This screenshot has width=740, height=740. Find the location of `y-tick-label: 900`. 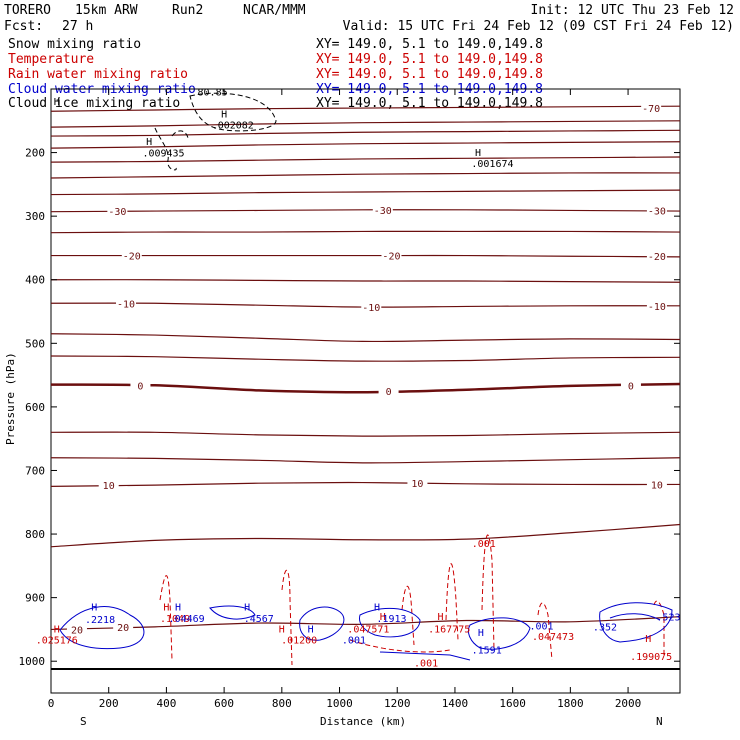

y-tick-label: 900 is located at coordinates (35, 598).